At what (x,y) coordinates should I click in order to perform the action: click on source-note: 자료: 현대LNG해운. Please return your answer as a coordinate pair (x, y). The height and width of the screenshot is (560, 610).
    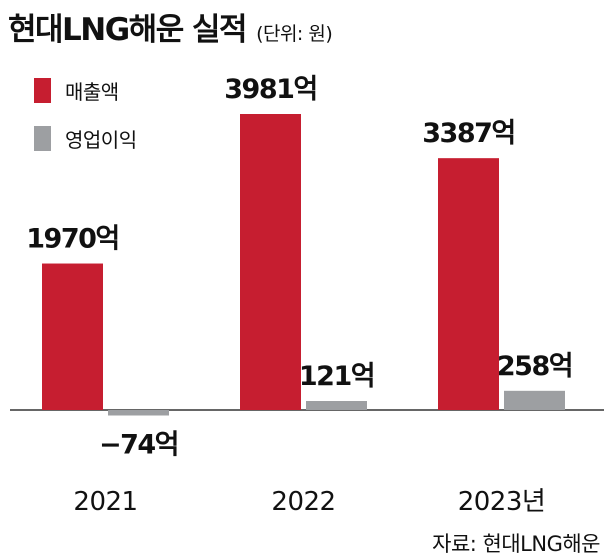
    Looking at the image, I should click on (516, 544).